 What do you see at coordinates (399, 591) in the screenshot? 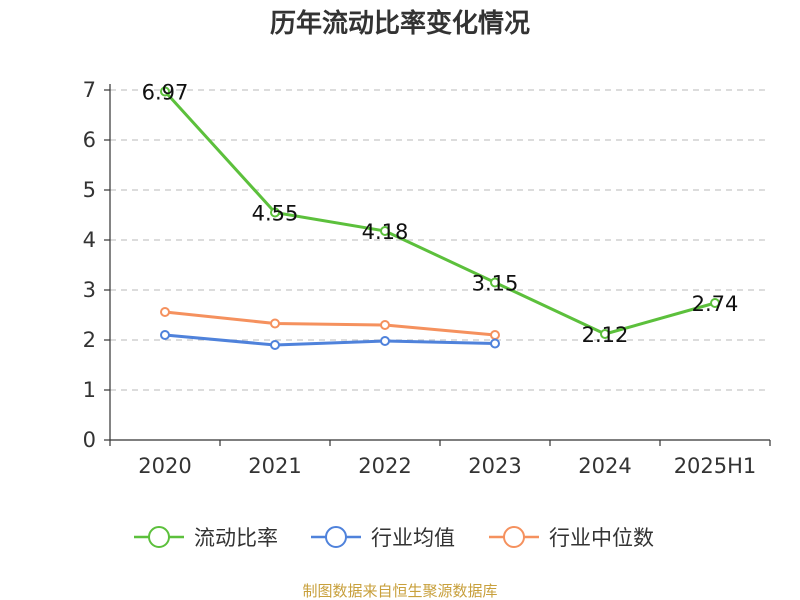
I see `source-note: 制图数据来自恒生聚源数据库` at bounding box center [399, 591].